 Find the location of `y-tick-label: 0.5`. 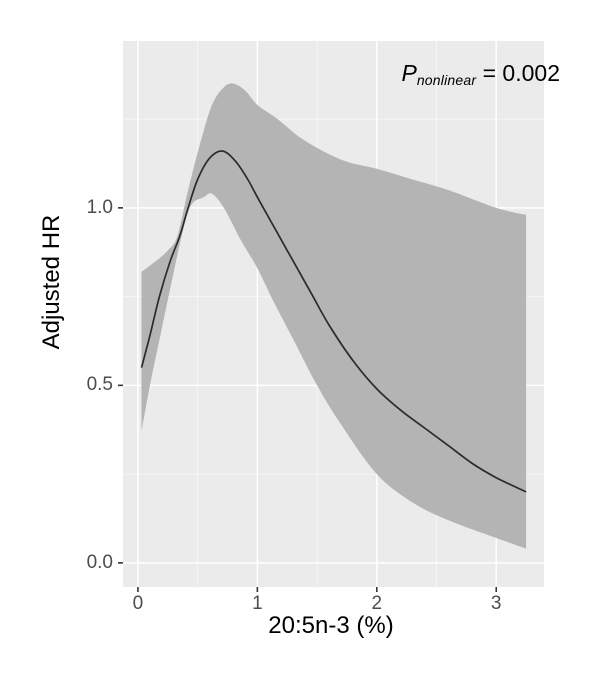

y-tick-label: 0.5 is located at coordinates (99, 385).